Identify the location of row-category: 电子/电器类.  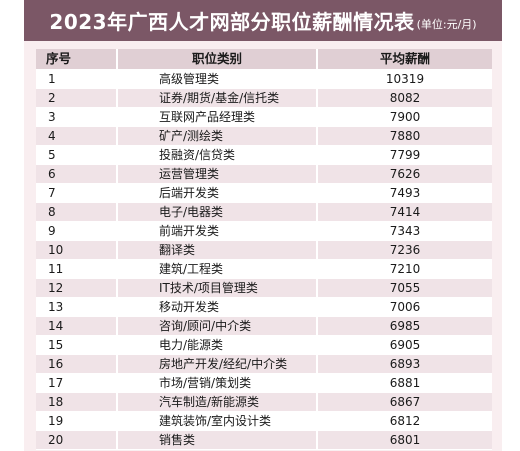
(217, 212).